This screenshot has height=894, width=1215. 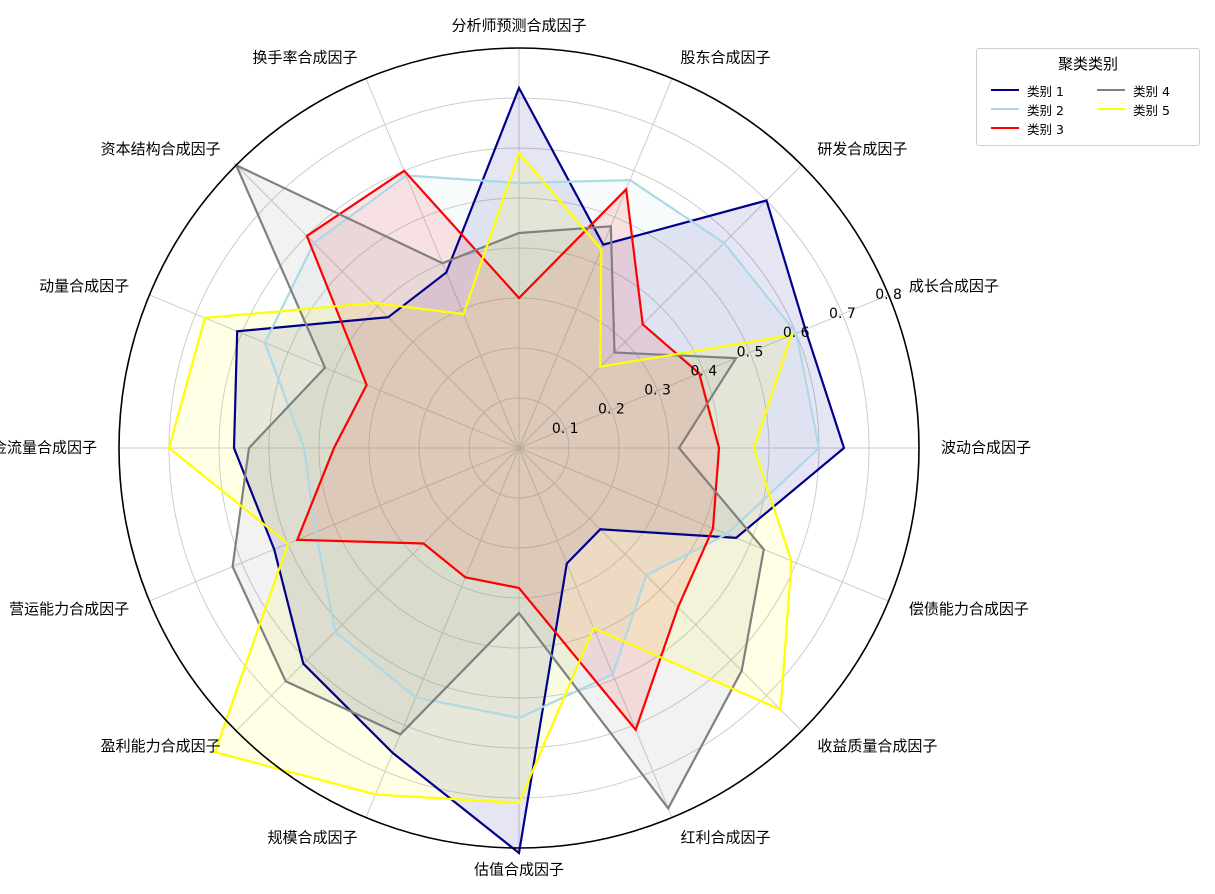 What do you see at coordinates (986, 448) in the screenshot?
I see `axis-label: 波动合成因子` at bounding box center [986, 448].